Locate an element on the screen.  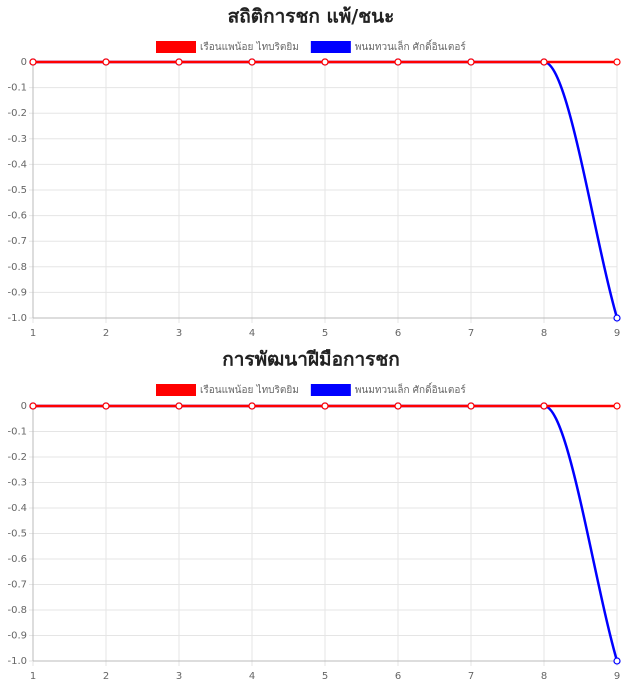
chart-title: การพัฒนาฝีมือการชก is located at coordinates (311, 360).